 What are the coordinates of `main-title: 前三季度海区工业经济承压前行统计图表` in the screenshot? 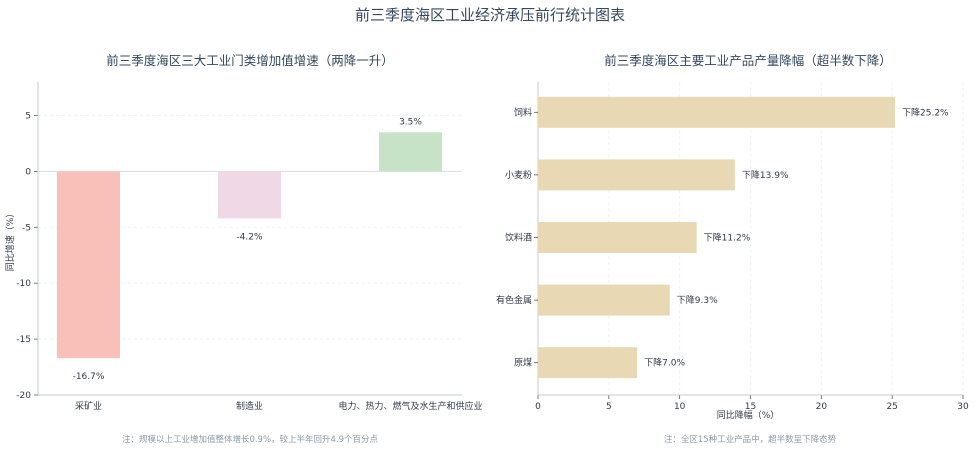 It's located at (489, 15).